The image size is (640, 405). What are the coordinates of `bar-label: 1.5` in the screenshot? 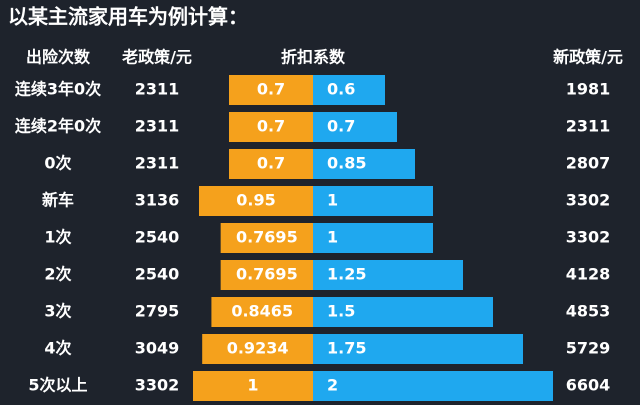 It's located at (341, 311).